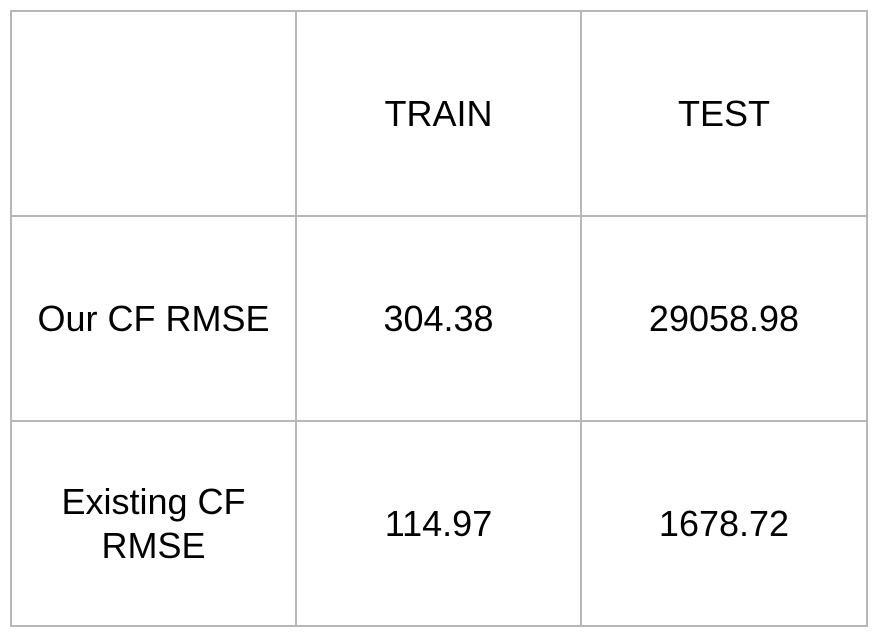  Describe the element at coordinates (153, 318) in the screenshot. I see `row-label-cell: Our CF RMSE` at that location.